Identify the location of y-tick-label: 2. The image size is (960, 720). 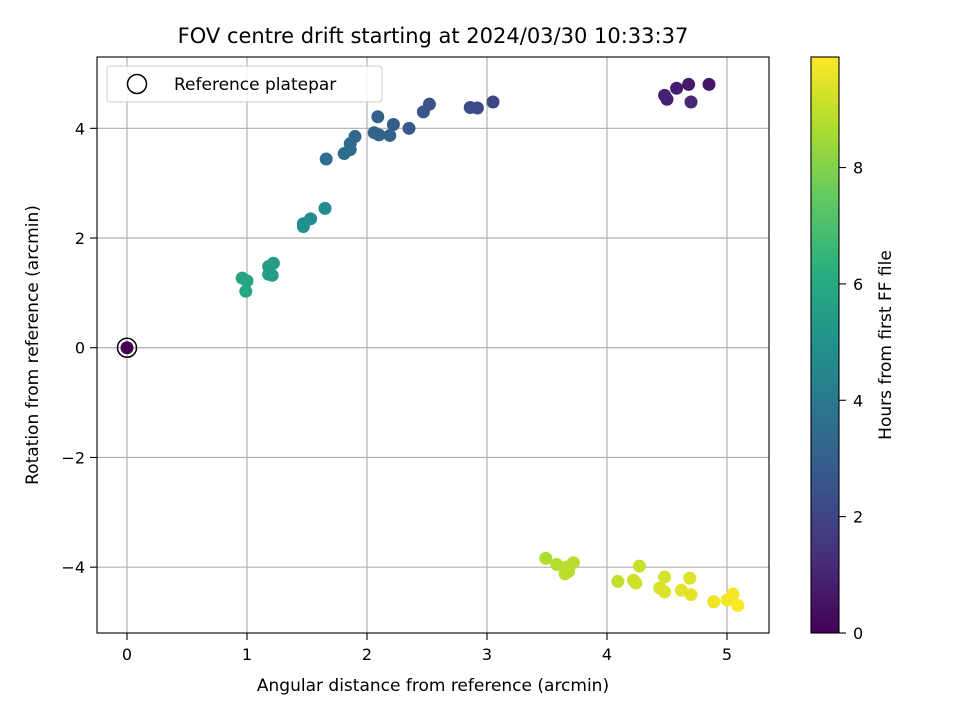
(80, 238).